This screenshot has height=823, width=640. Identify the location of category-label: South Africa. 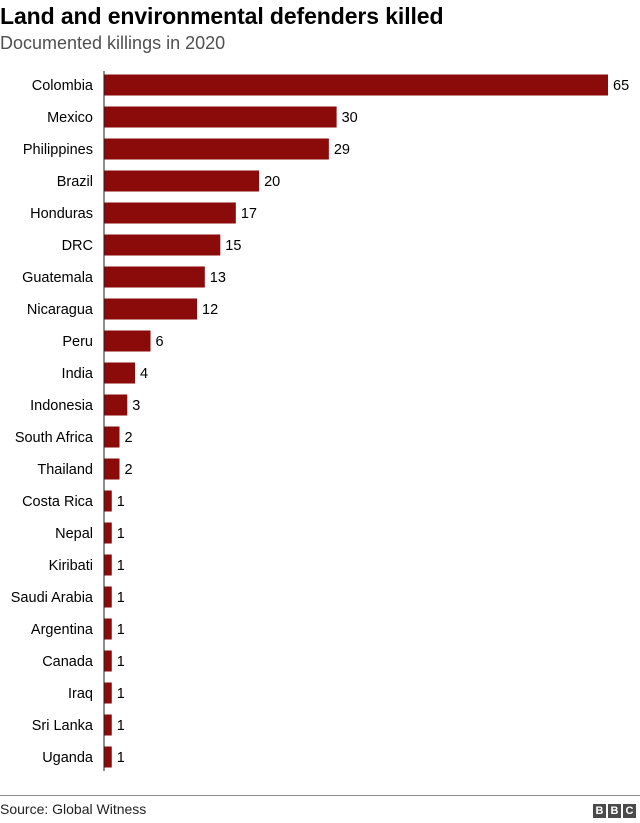
(54, 438).